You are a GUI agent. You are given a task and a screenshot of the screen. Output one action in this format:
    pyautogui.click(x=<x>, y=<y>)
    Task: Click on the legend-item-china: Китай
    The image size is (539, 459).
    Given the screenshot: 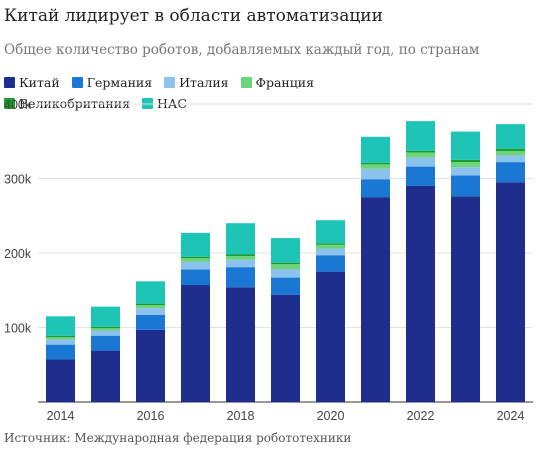 What is the action you would take?
    pyautogui.click(x=32, y=82)
    